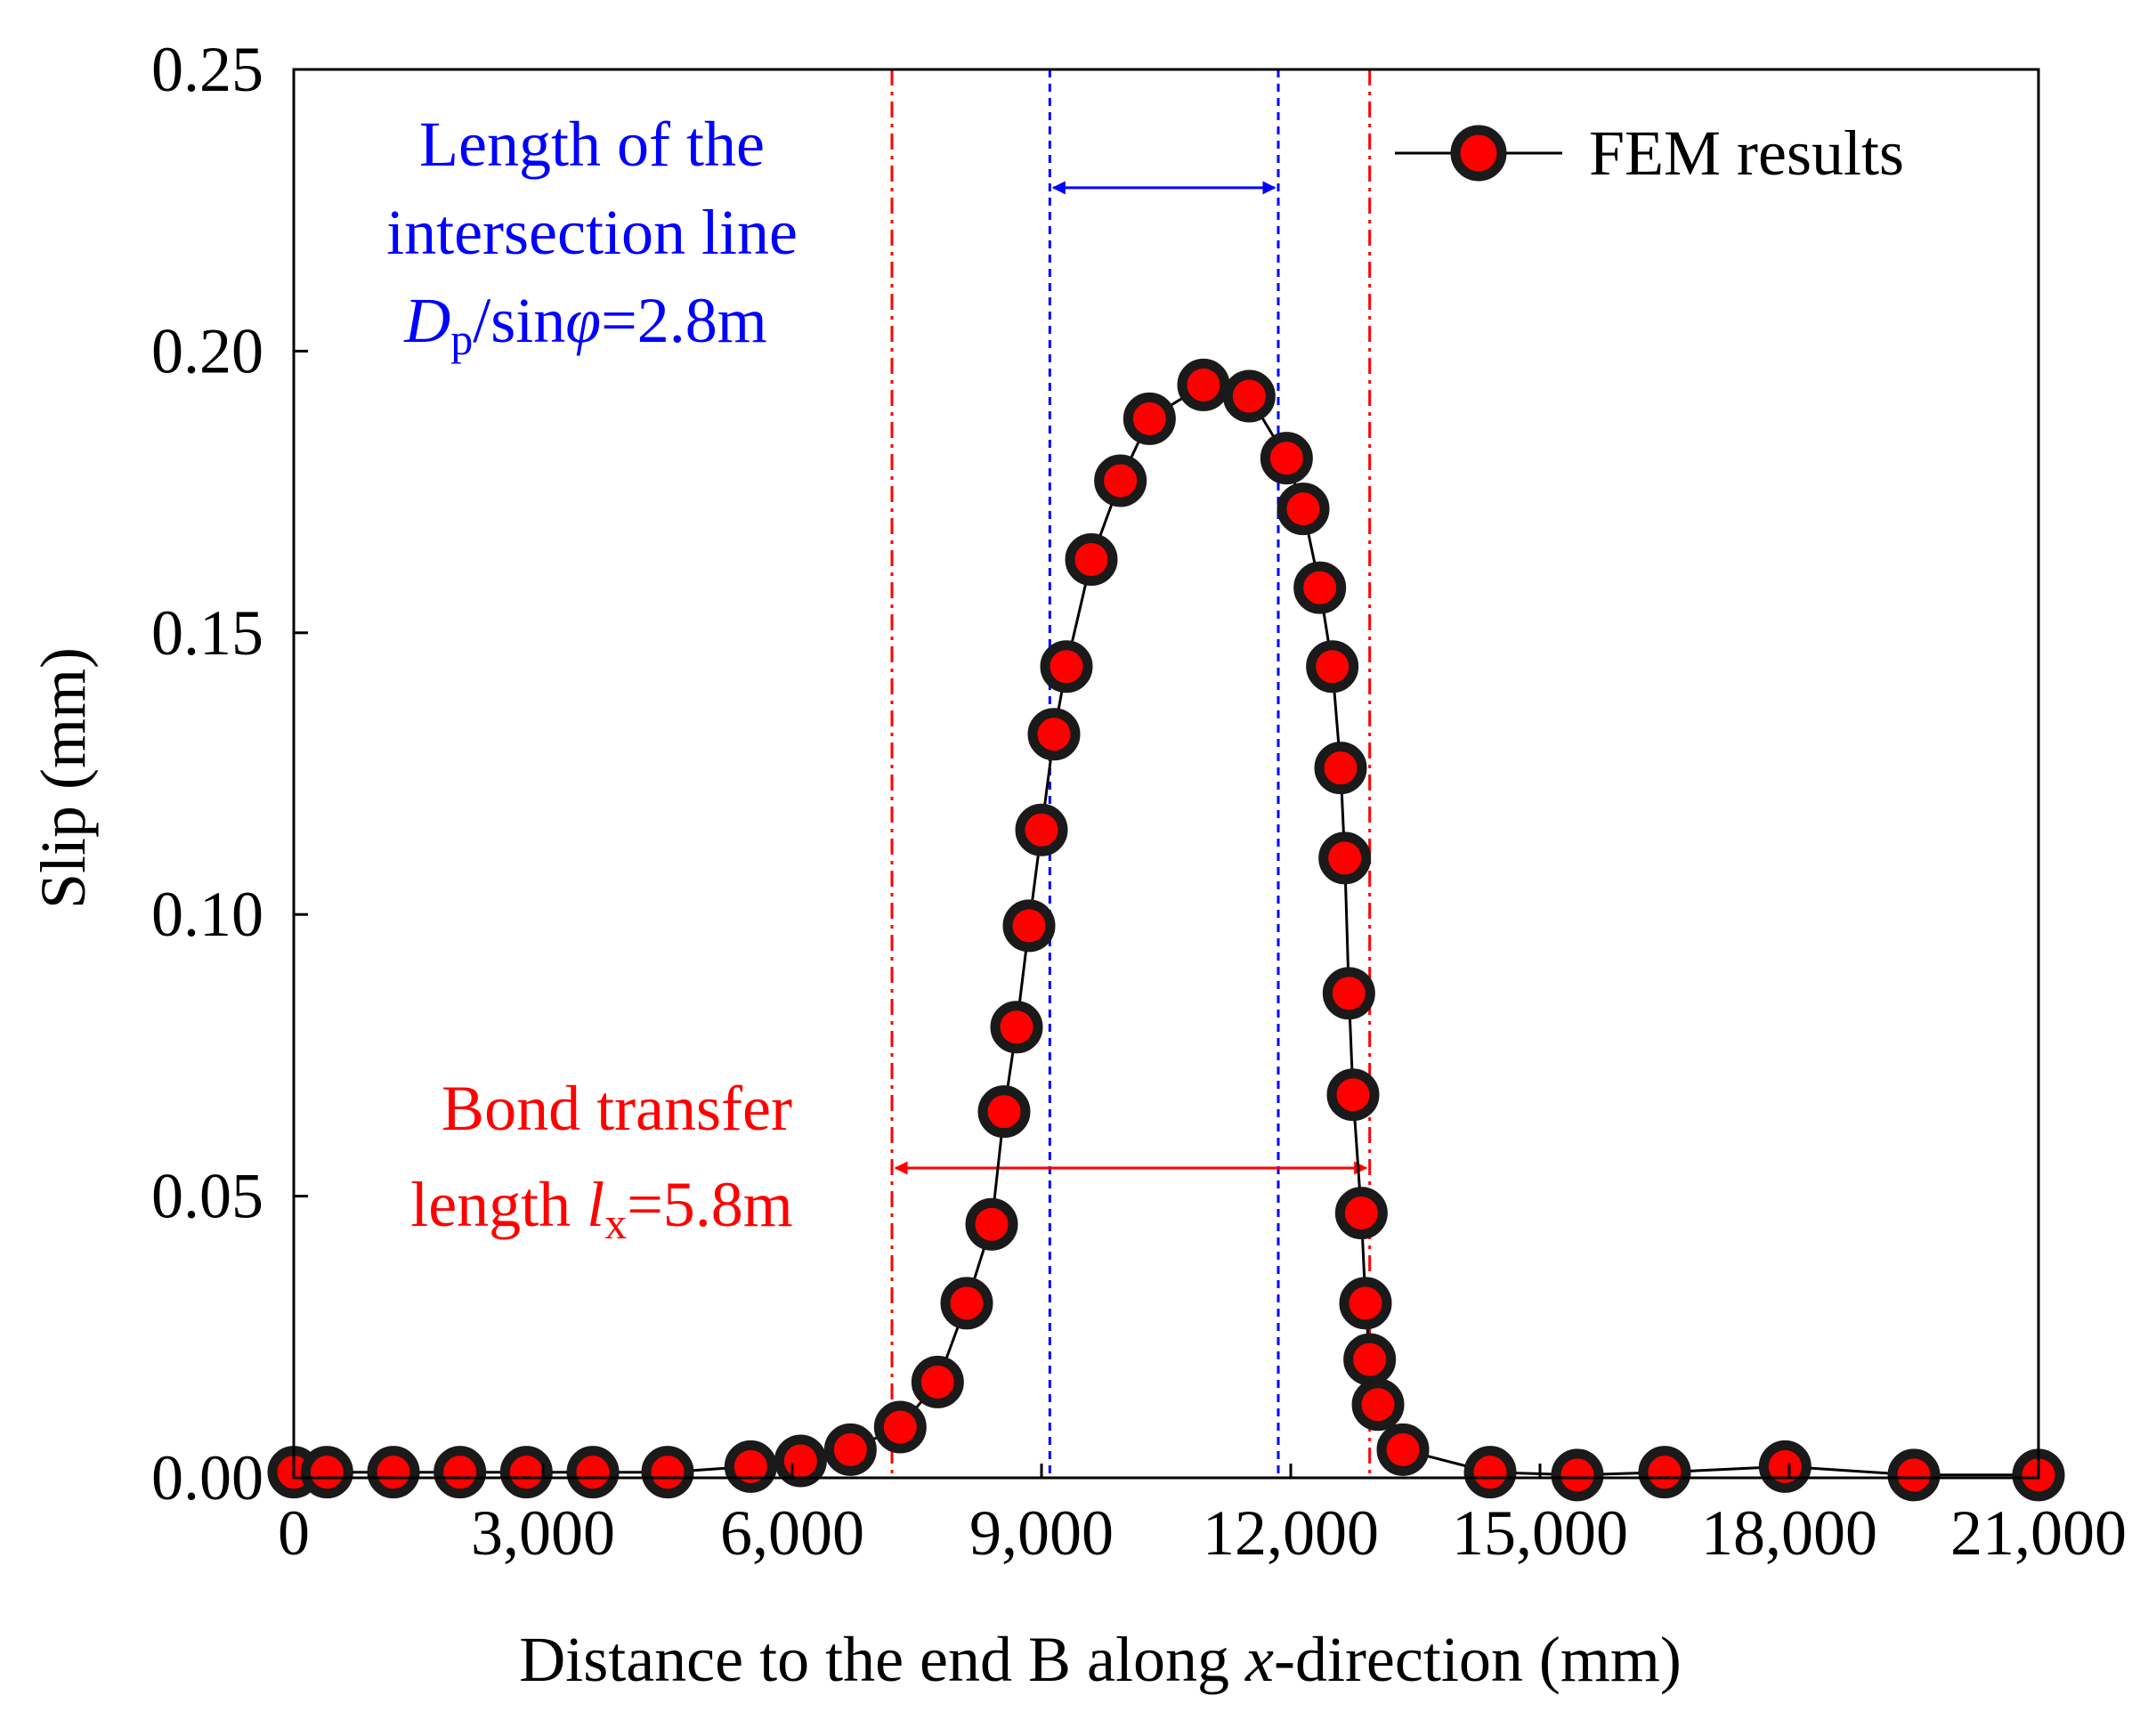 The width and height of the screenshot is (2156, 1736). I want to click on y-tick-label: 0.05, so click(207, 1196).